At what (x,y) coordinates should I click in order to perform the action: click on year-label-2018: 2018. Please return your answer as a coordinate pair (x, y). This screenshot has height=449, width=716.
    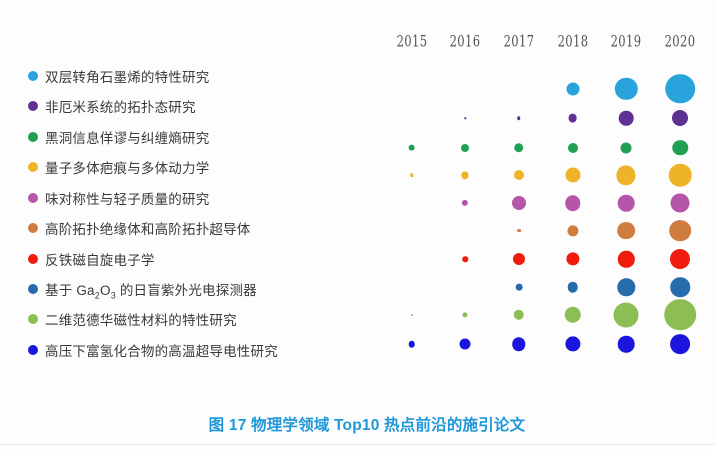
    Looking at the image, I should click on (572, 41).